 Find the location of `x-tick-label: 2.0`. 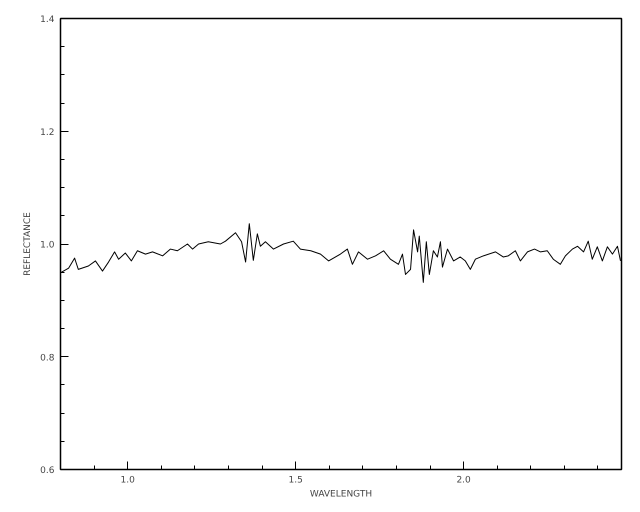

x-tick-label: 2.0 is located at coordinates (464, 481).